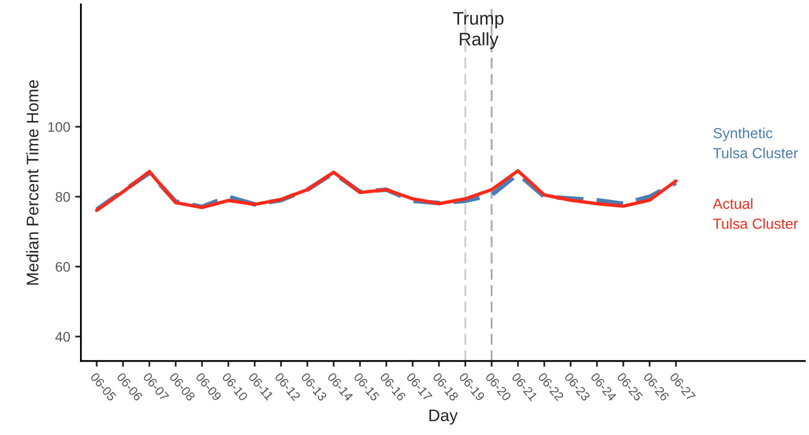 The image size is (809, 435). What do you see at coordinates (478, 31) in the screenshot?
I see `annotation: Trump Rally` at bounding box center [478, 31].